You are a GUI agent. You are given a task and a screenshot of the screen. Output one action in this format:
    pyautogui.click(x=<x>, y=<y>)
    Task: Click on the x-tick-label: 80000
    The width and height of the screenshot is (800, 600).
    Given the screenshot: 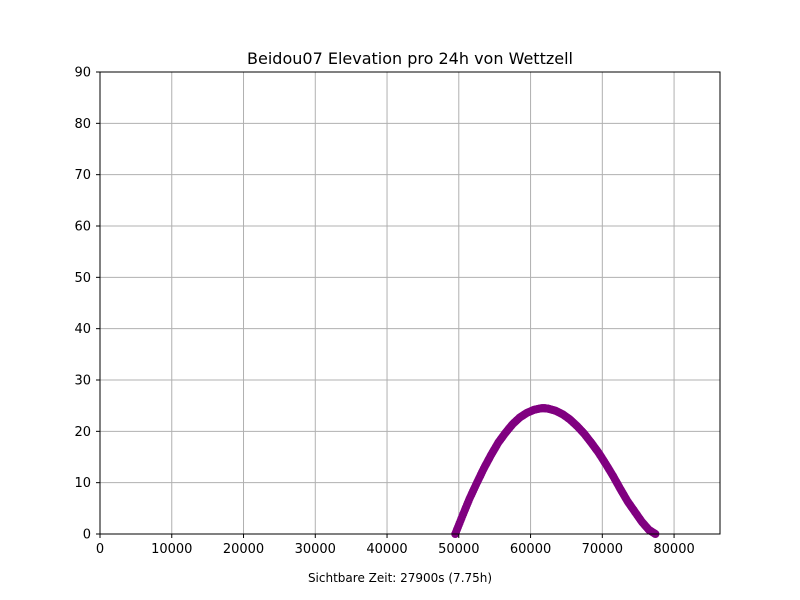 What is the action you would take?
    pyautogui.click(x=673, y=549)
    